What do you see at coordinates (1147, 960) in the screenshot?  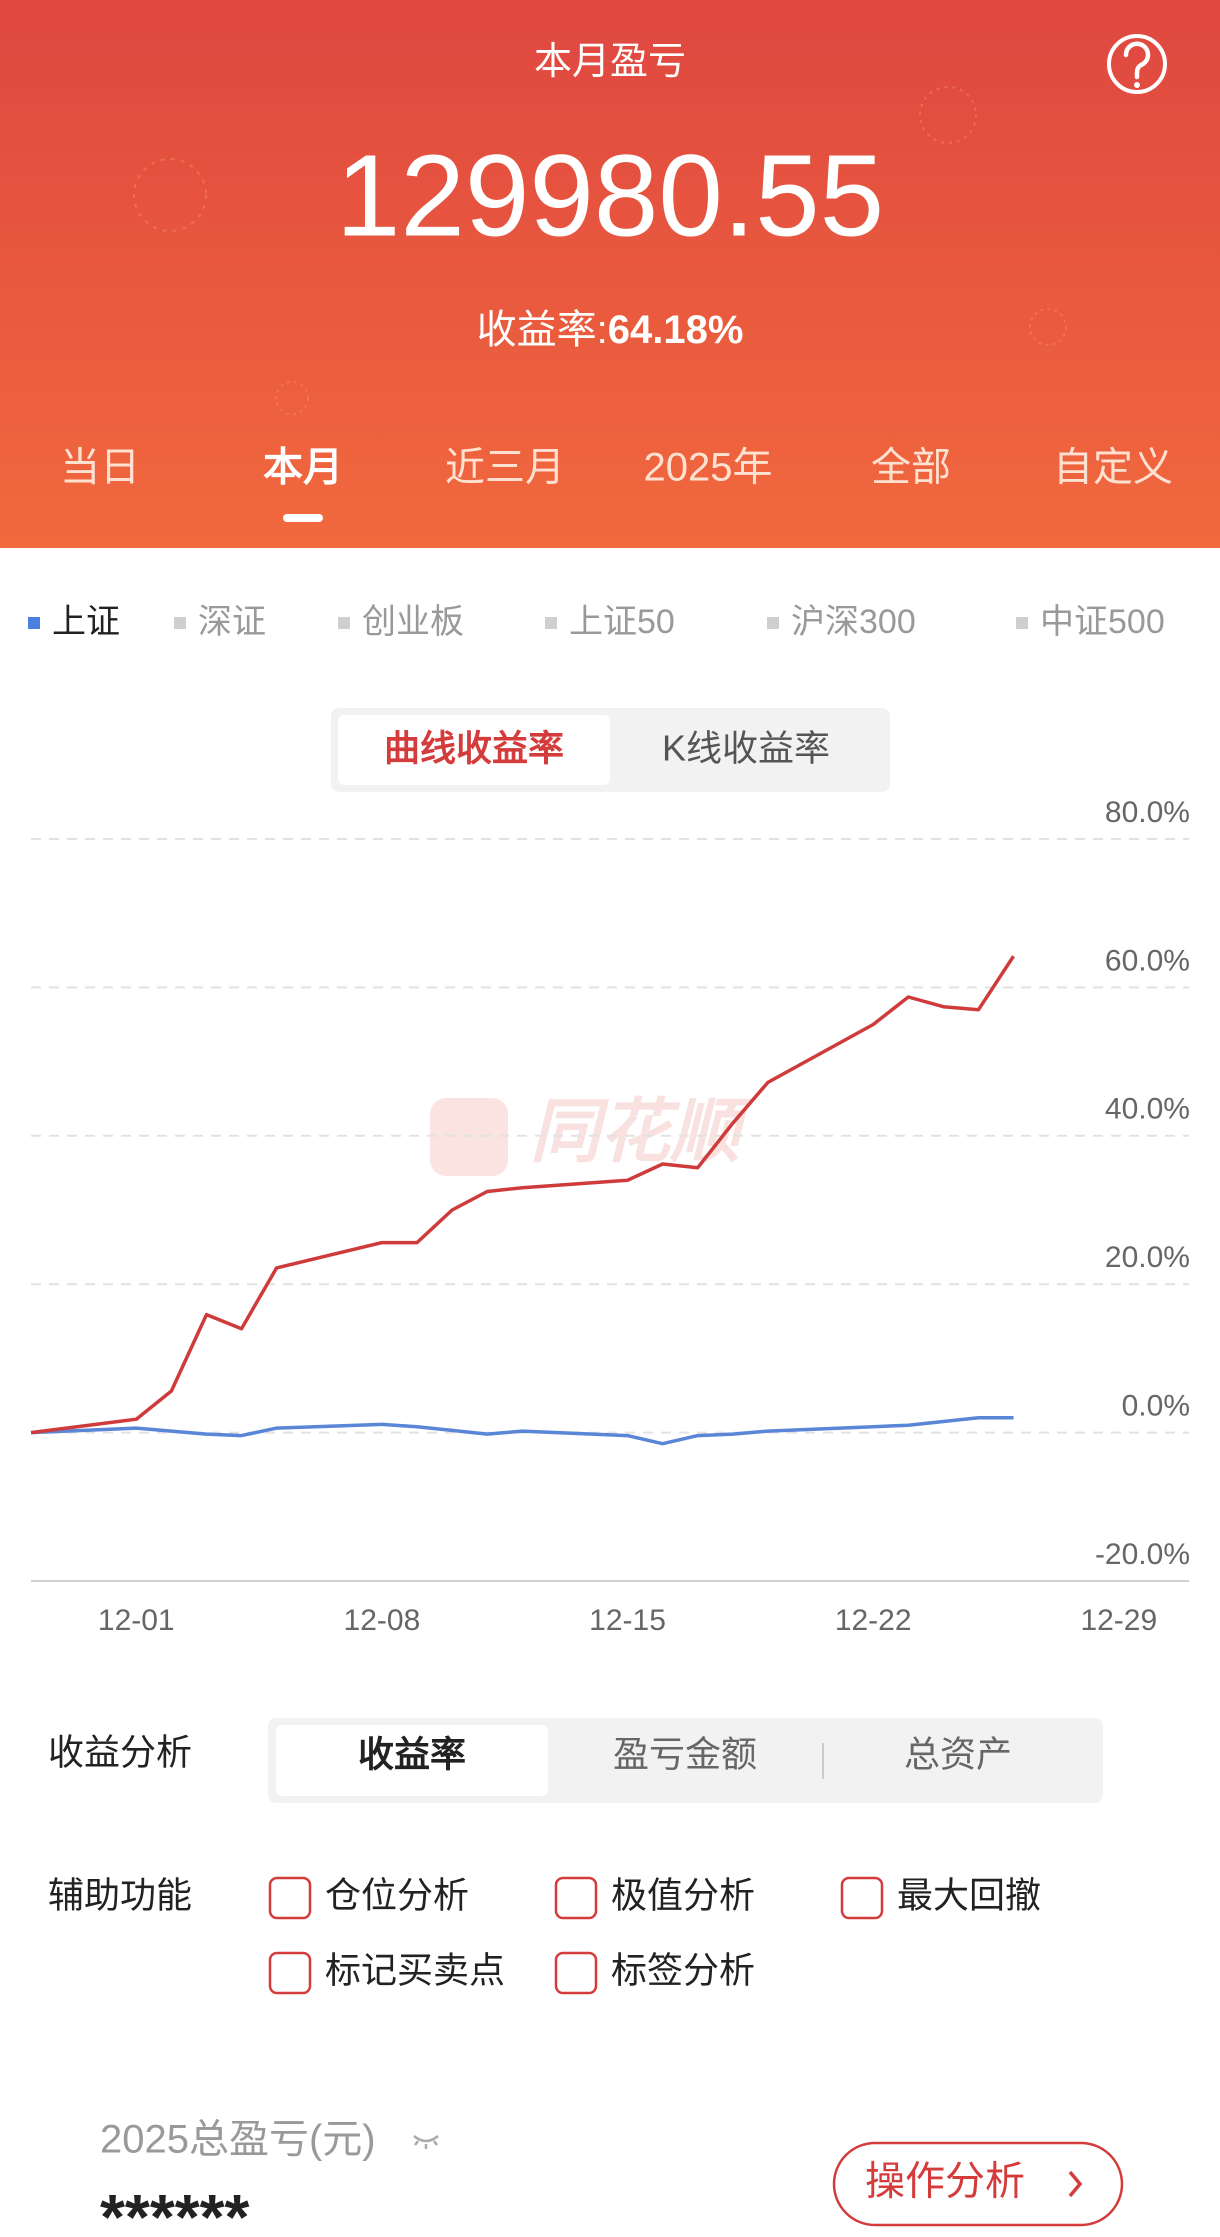 I see `y-tick-label: 60.0%` at bounding box center [1147, 960].